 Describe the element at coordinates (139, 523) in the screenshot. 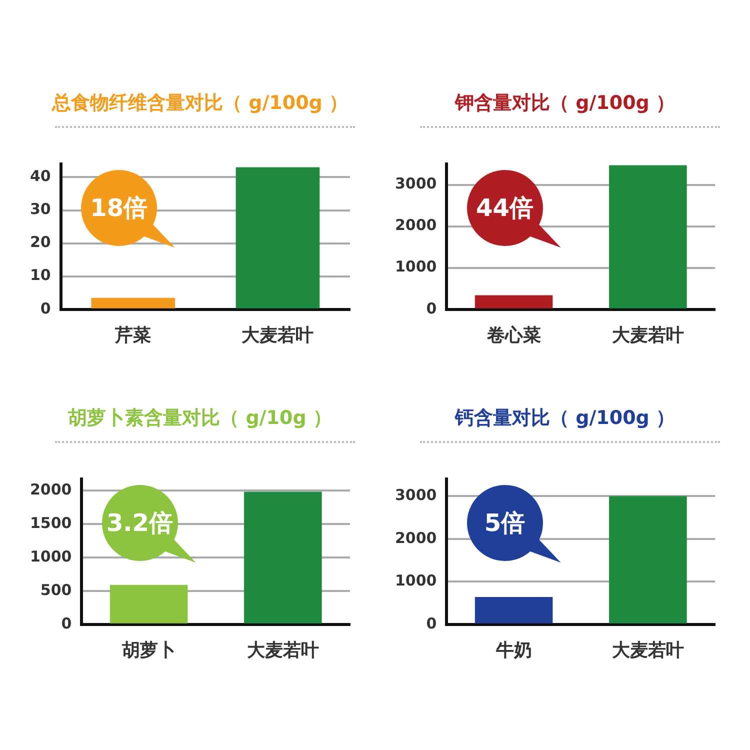

I see `annotation: 3.2倍` at that location.